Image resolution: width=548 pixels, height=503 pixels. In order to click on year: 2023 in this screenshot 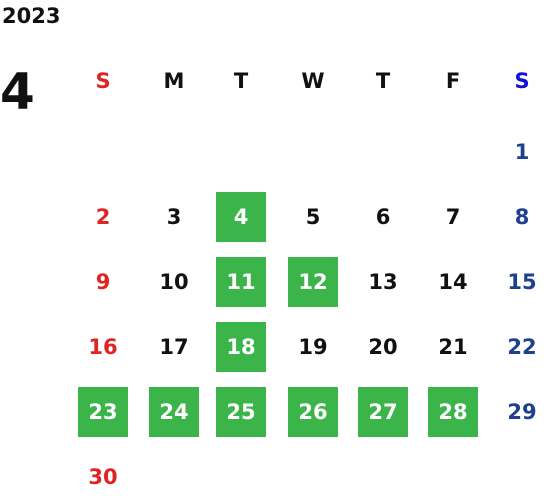, I will do `click(31, 16)`.